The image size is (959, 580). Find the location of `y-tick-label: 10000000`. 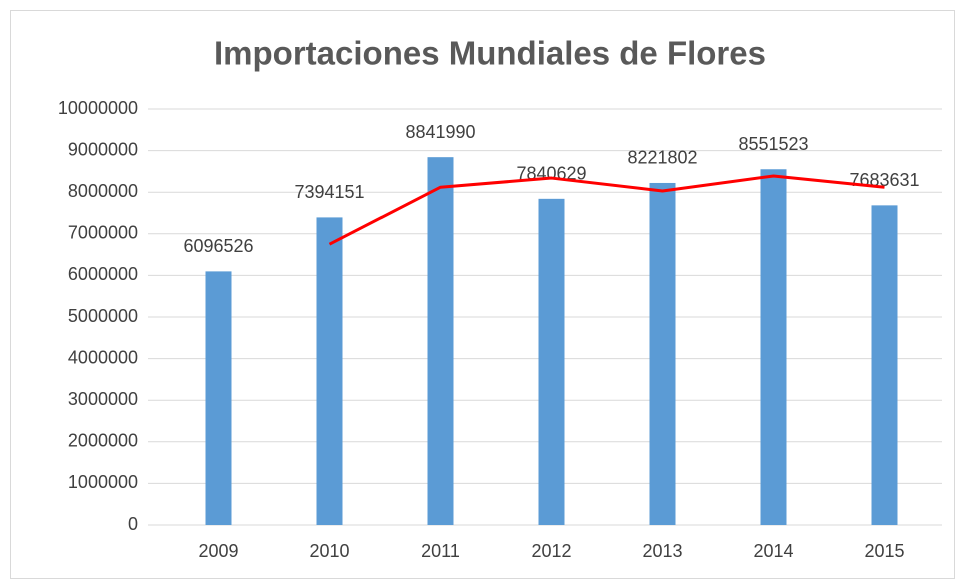

y-tick-label: 10000000 is located at coordinates (98, 108).